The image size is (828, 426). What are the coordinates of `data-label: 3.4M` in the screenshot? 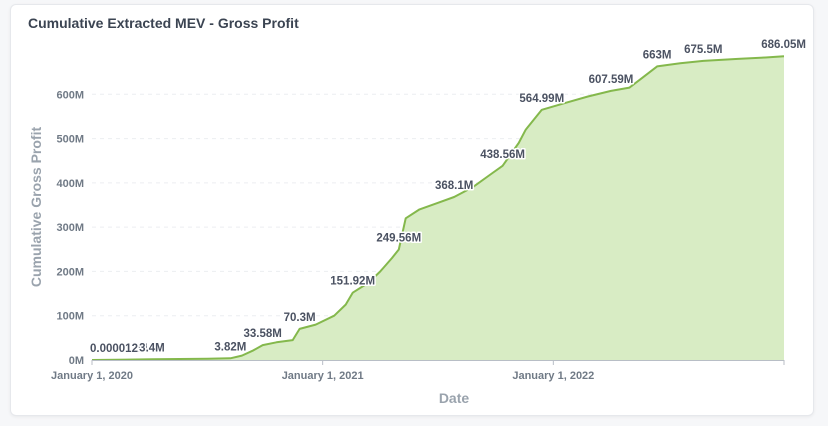 It's located at (152, 348).